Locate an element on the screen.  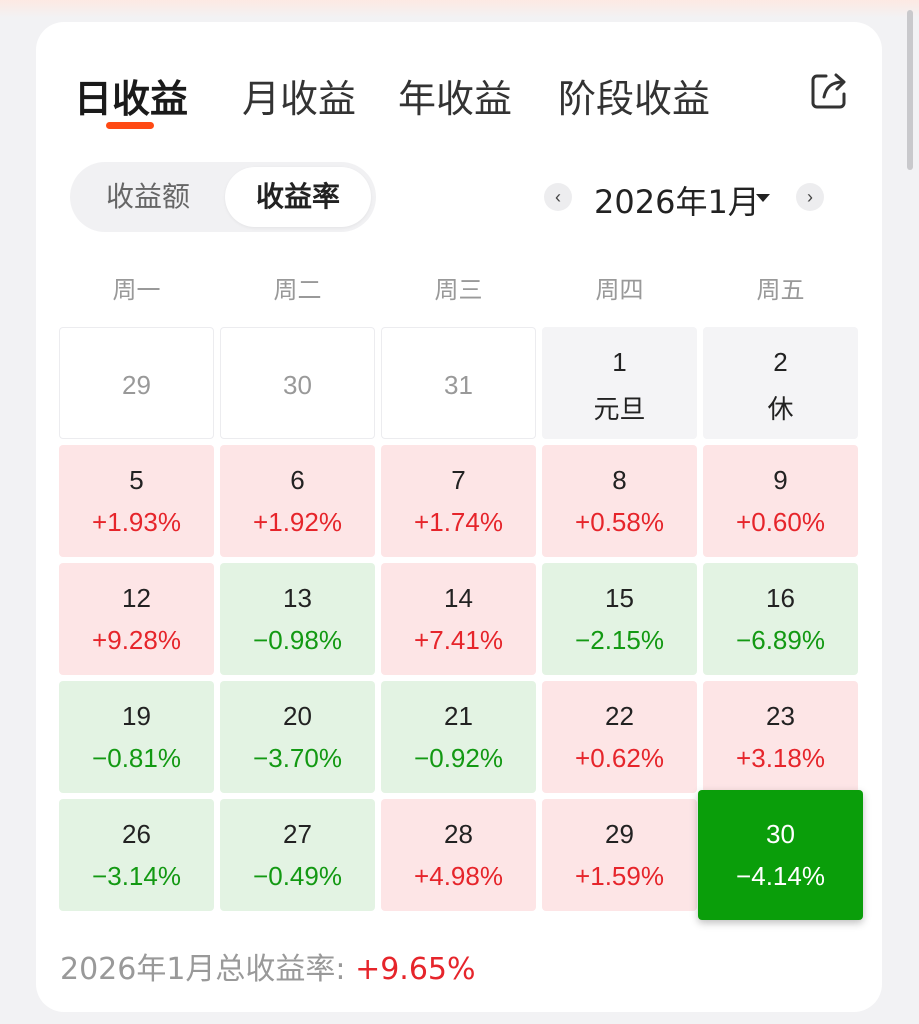
day-number: 22 is located at coordinates (619, 716).